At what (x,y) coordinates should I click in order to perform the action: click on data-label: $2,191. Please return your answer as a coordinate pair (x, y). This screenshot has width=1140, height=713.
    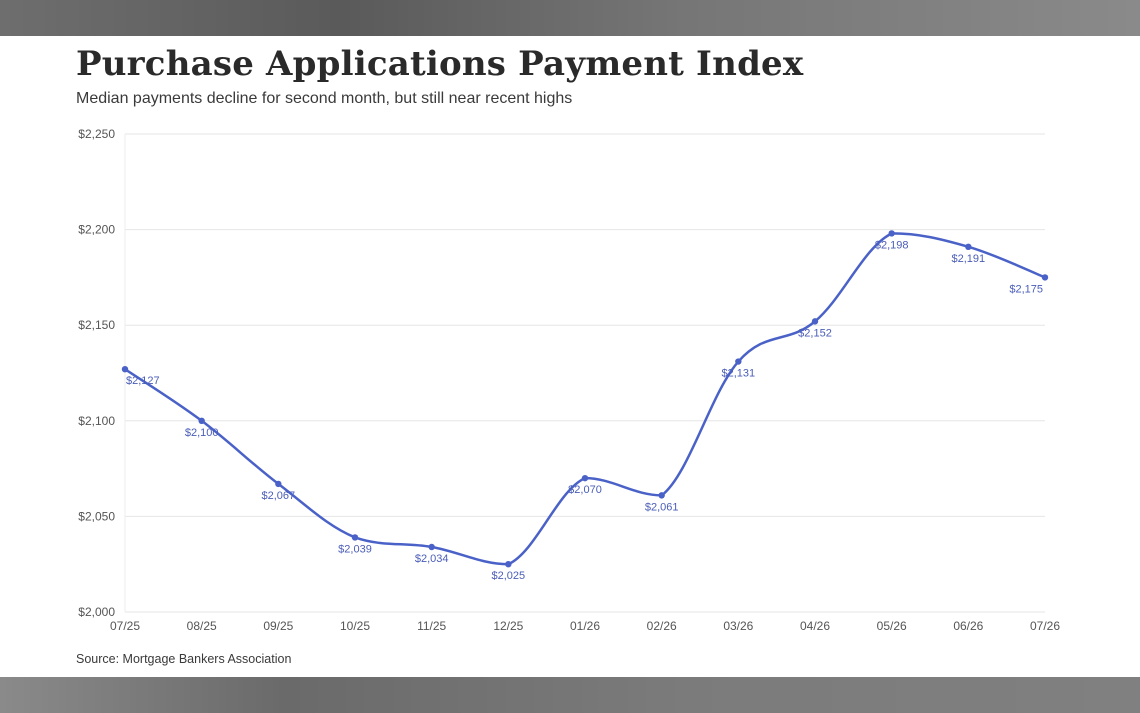
    Looking at the image, I should click on (969, 259).